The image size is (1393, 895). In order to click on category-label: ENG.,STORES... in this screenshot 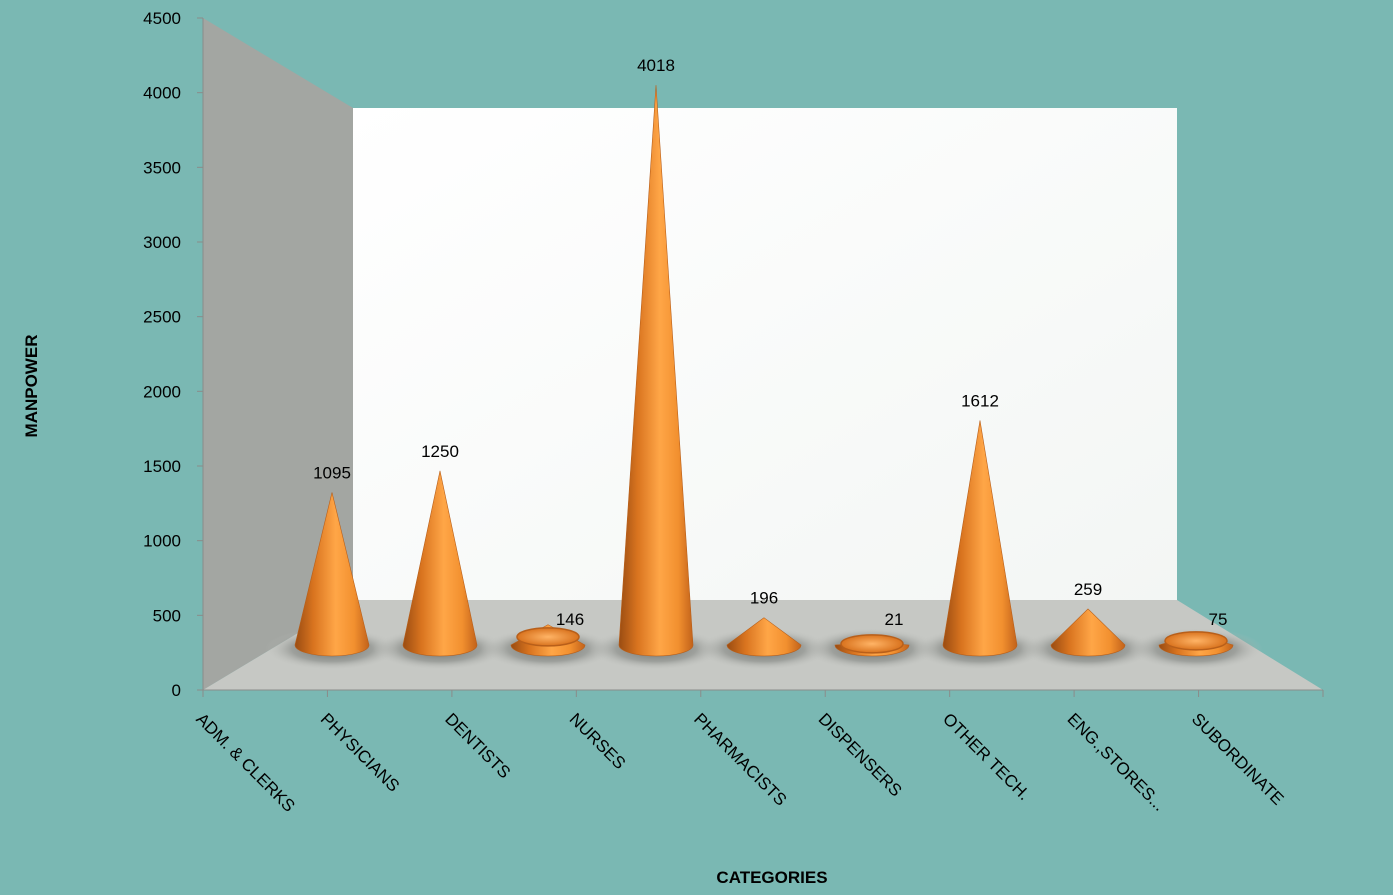, I will do `click(1116, 761)`.